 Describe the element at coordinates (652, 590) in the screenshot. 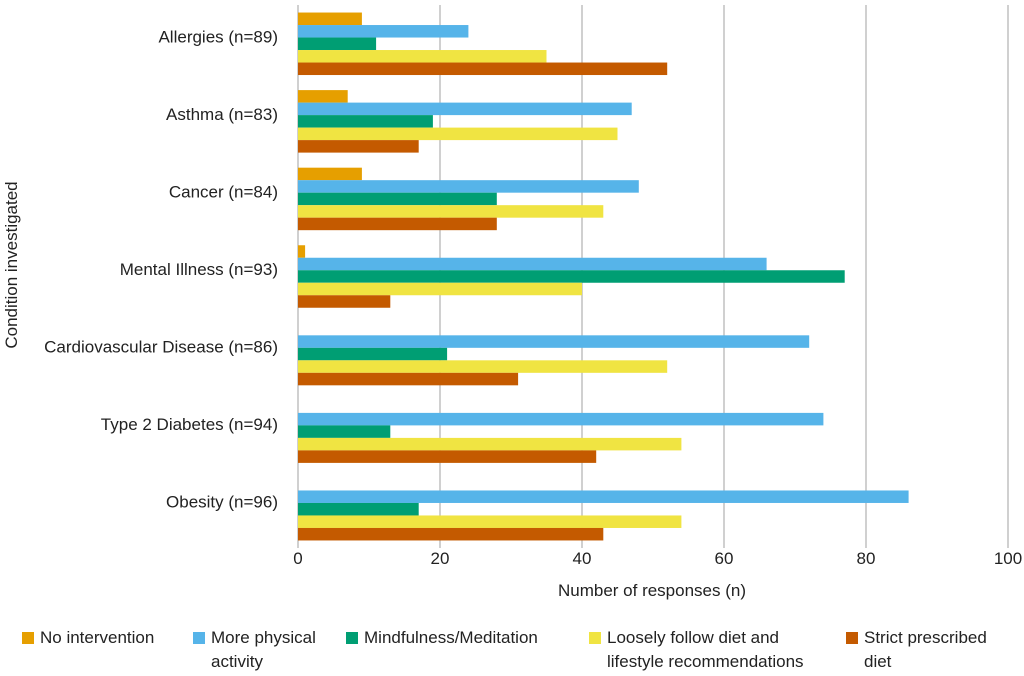

I see `x-axis-title: Number of responses (n)` at that location.